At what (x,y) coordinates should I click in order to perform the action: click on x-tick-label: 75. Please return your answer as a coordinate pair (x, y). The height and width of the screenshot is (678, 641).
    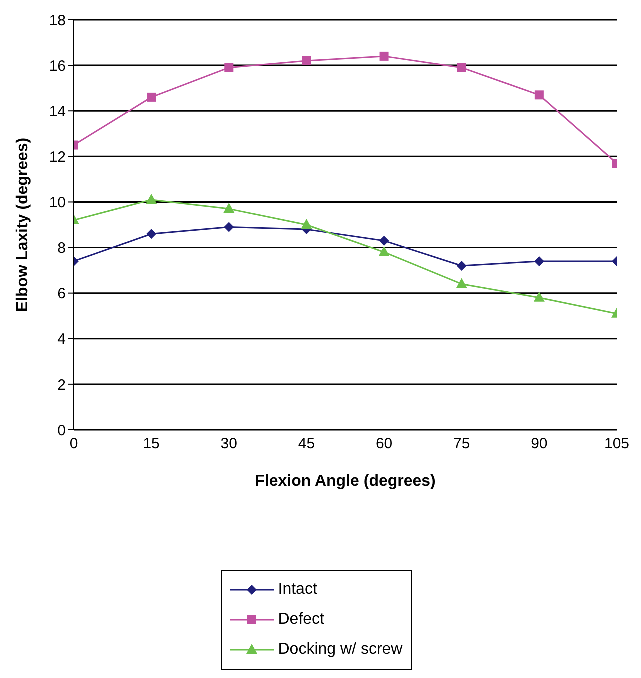
    Looking at the image, I should click on (462, 444).